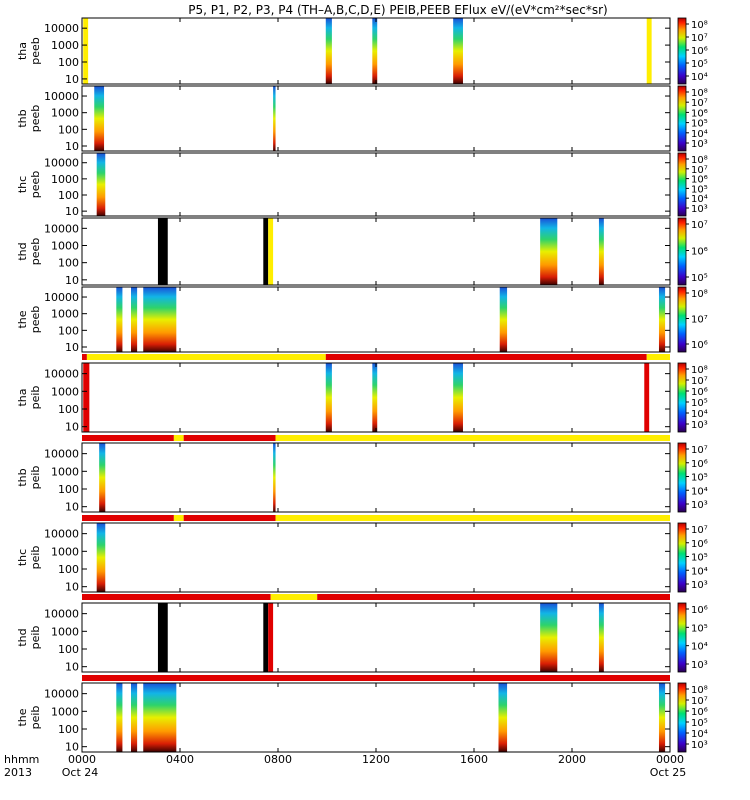  What do you see at coordinates (18, 772) in the screenshot?
I see `x-year-label: 2013` at bounding box center [18, 772].